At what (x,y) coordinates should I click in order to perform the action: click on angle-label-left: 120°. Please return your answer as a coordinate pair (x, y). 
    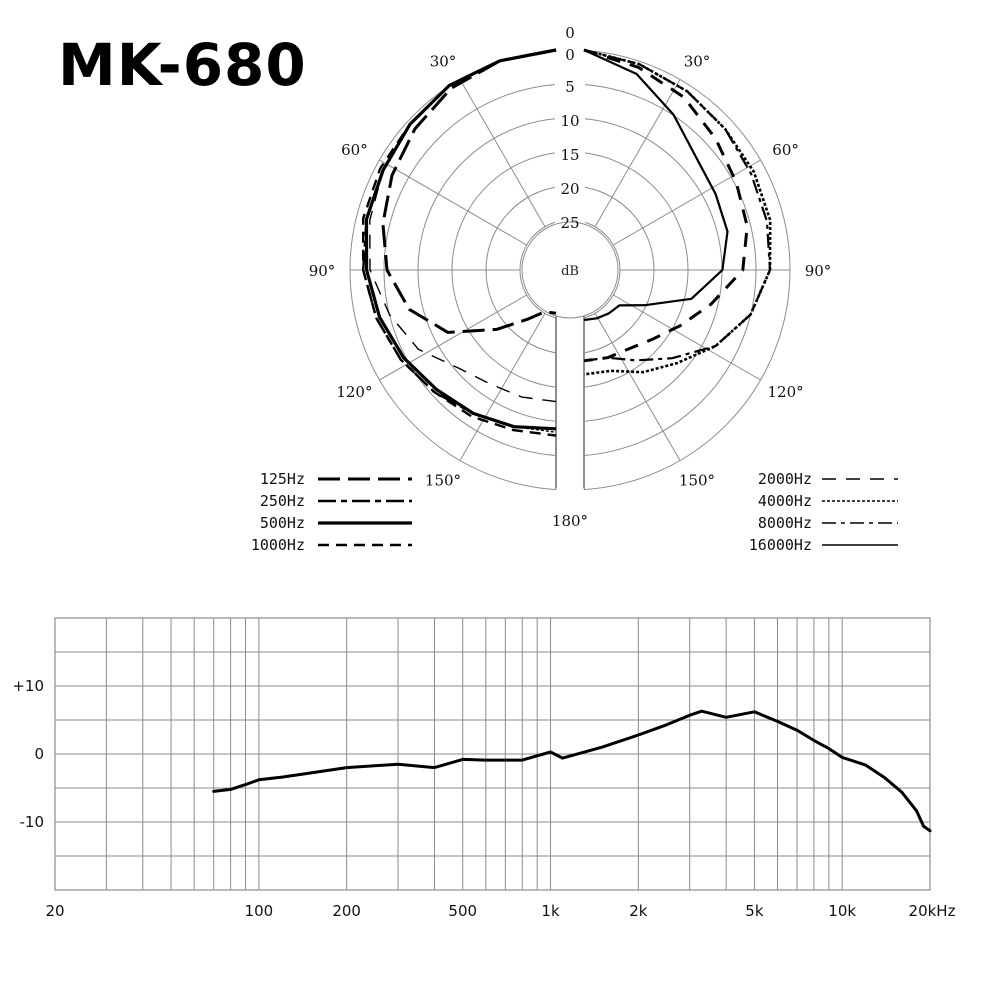
    Looking at the image, I should click on (354, 392).